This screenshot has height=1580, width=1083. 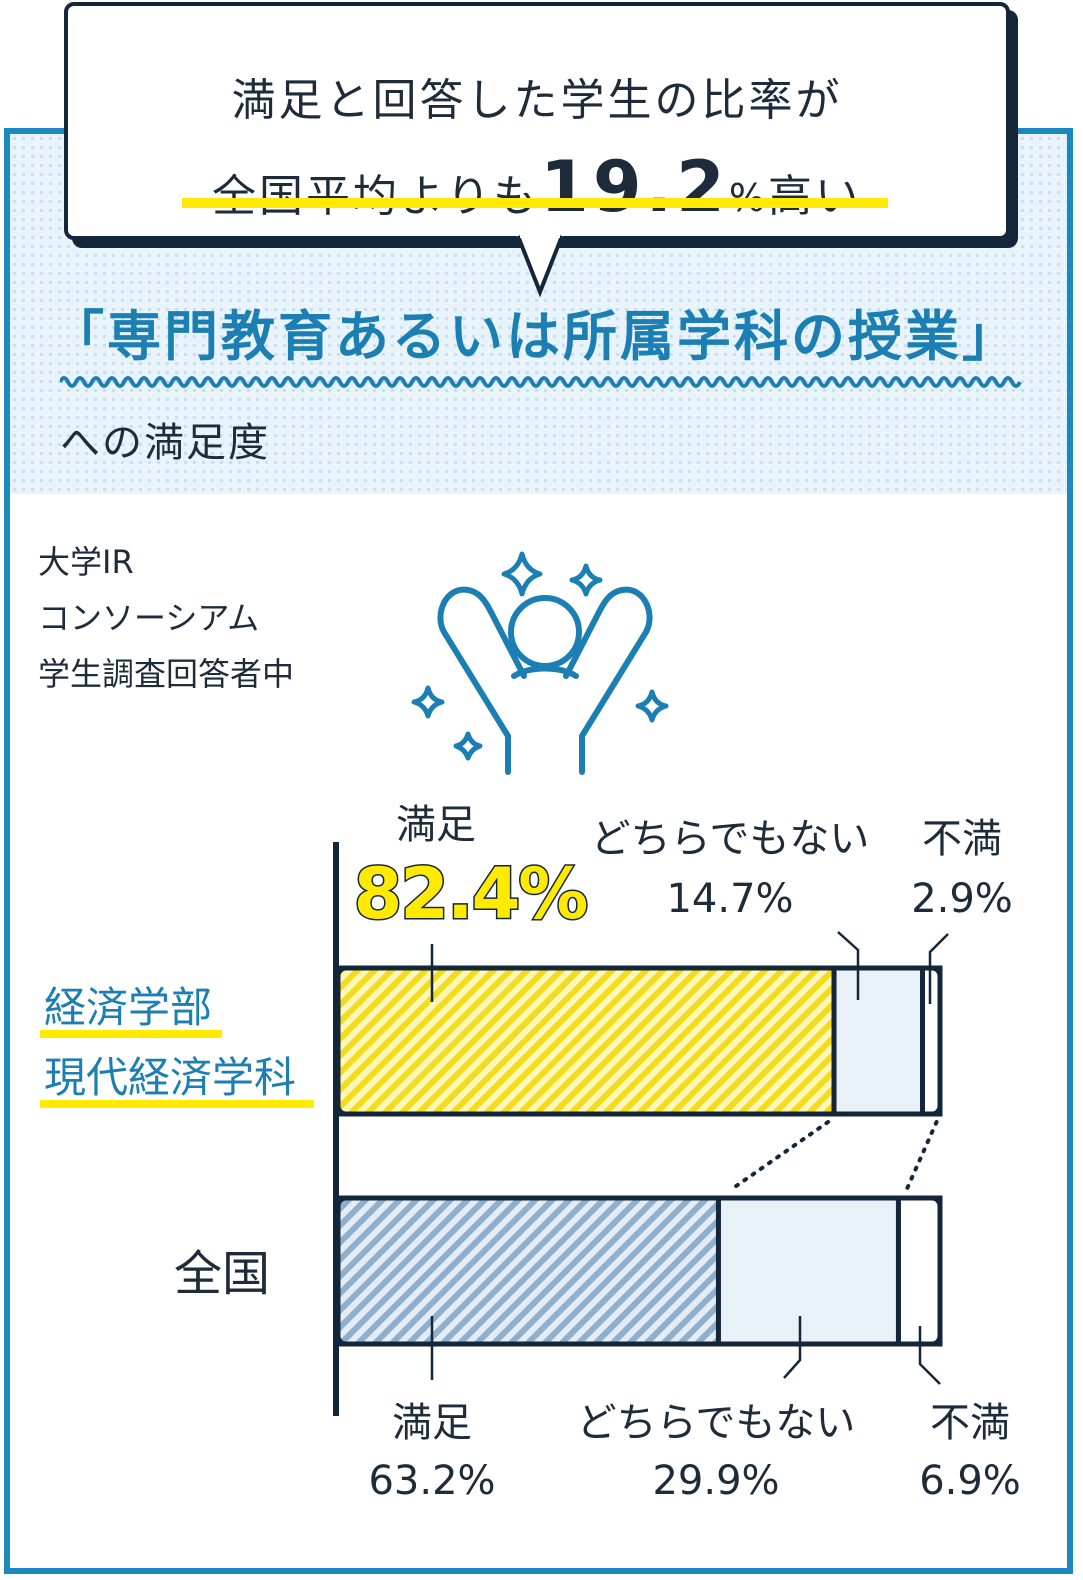 I want to click on source-note: 大学IR コンソーシアム 学生調査回答者中, so click(x=166, y=618).